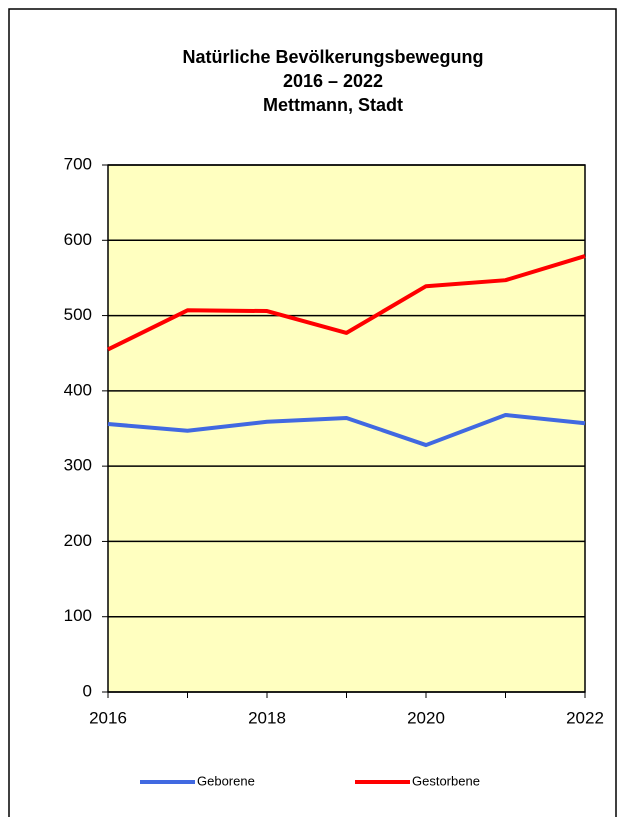  Describe the element at coordinates (78, 389) in the screenshot. I see `y-tick-label: 400` at that location.